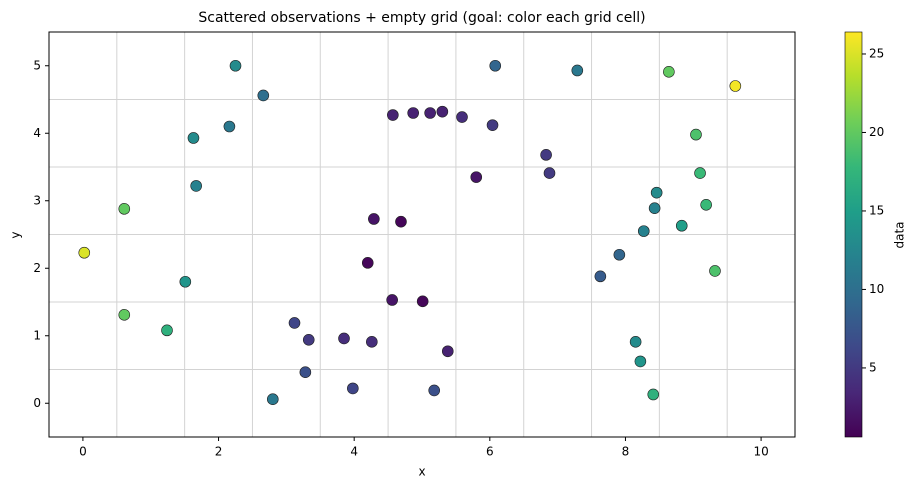 This screenshot has height=494, width=917. I want to click on x-tick-label: 0, so click(83, 452).